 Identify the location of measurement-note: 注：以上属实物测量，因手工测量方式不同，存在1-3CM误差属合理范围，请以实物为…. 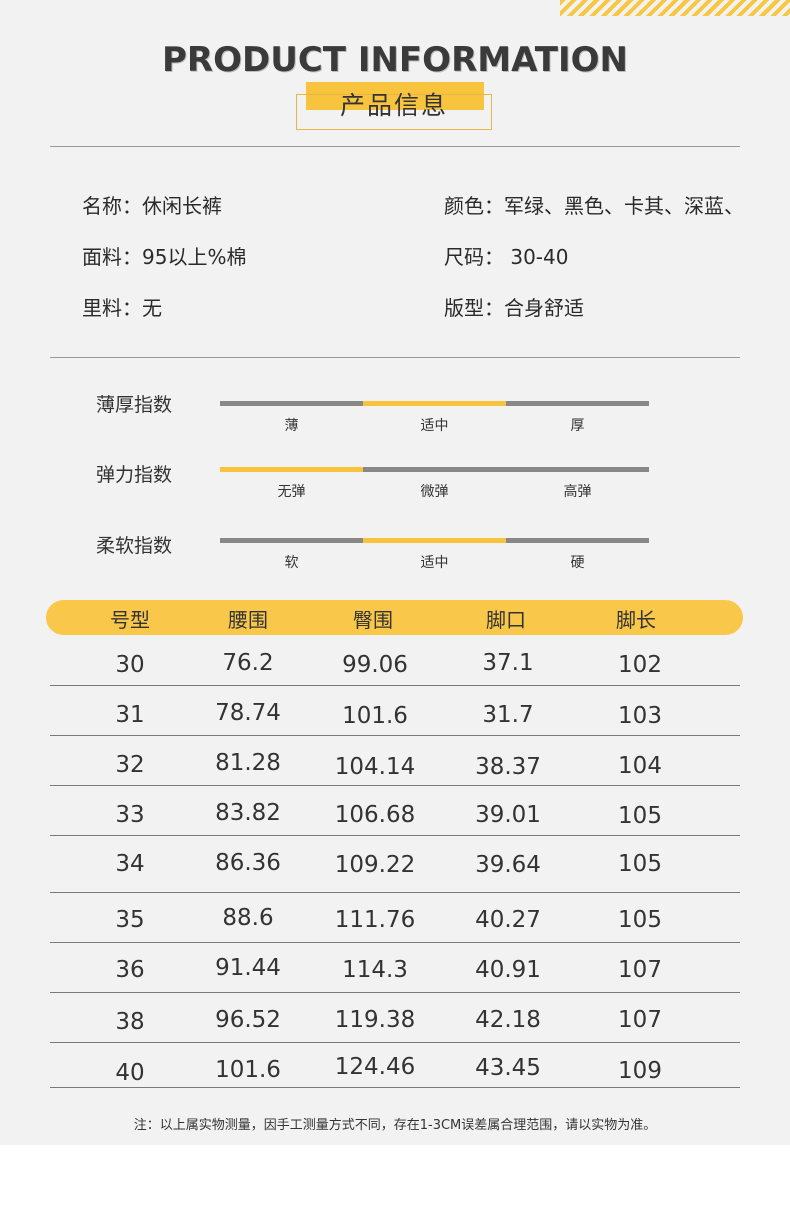
(395, 1125).